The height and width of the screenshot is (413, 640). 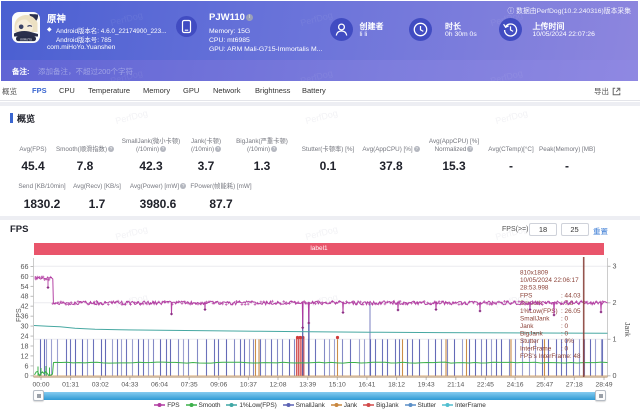 What do you see at coordinates (574, 384) in the screenshot?
I see `svg-text: 27:18` at bounding box center [574, 384].